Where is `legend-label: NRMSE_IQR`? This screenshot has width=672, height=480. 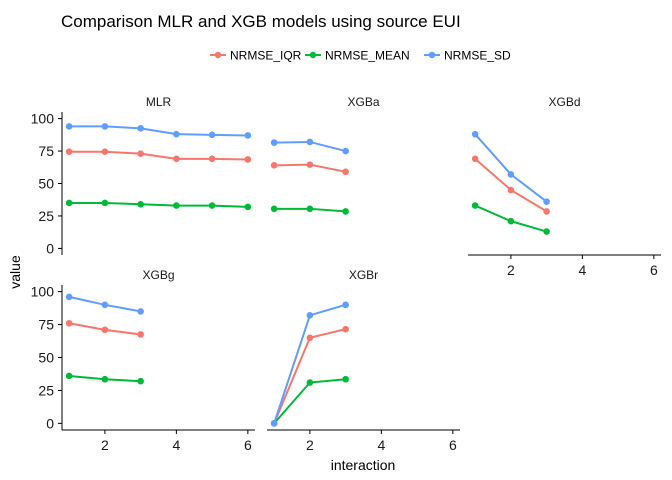 legend-label: NRMSE_IQR is located at coordinates (266, 56).